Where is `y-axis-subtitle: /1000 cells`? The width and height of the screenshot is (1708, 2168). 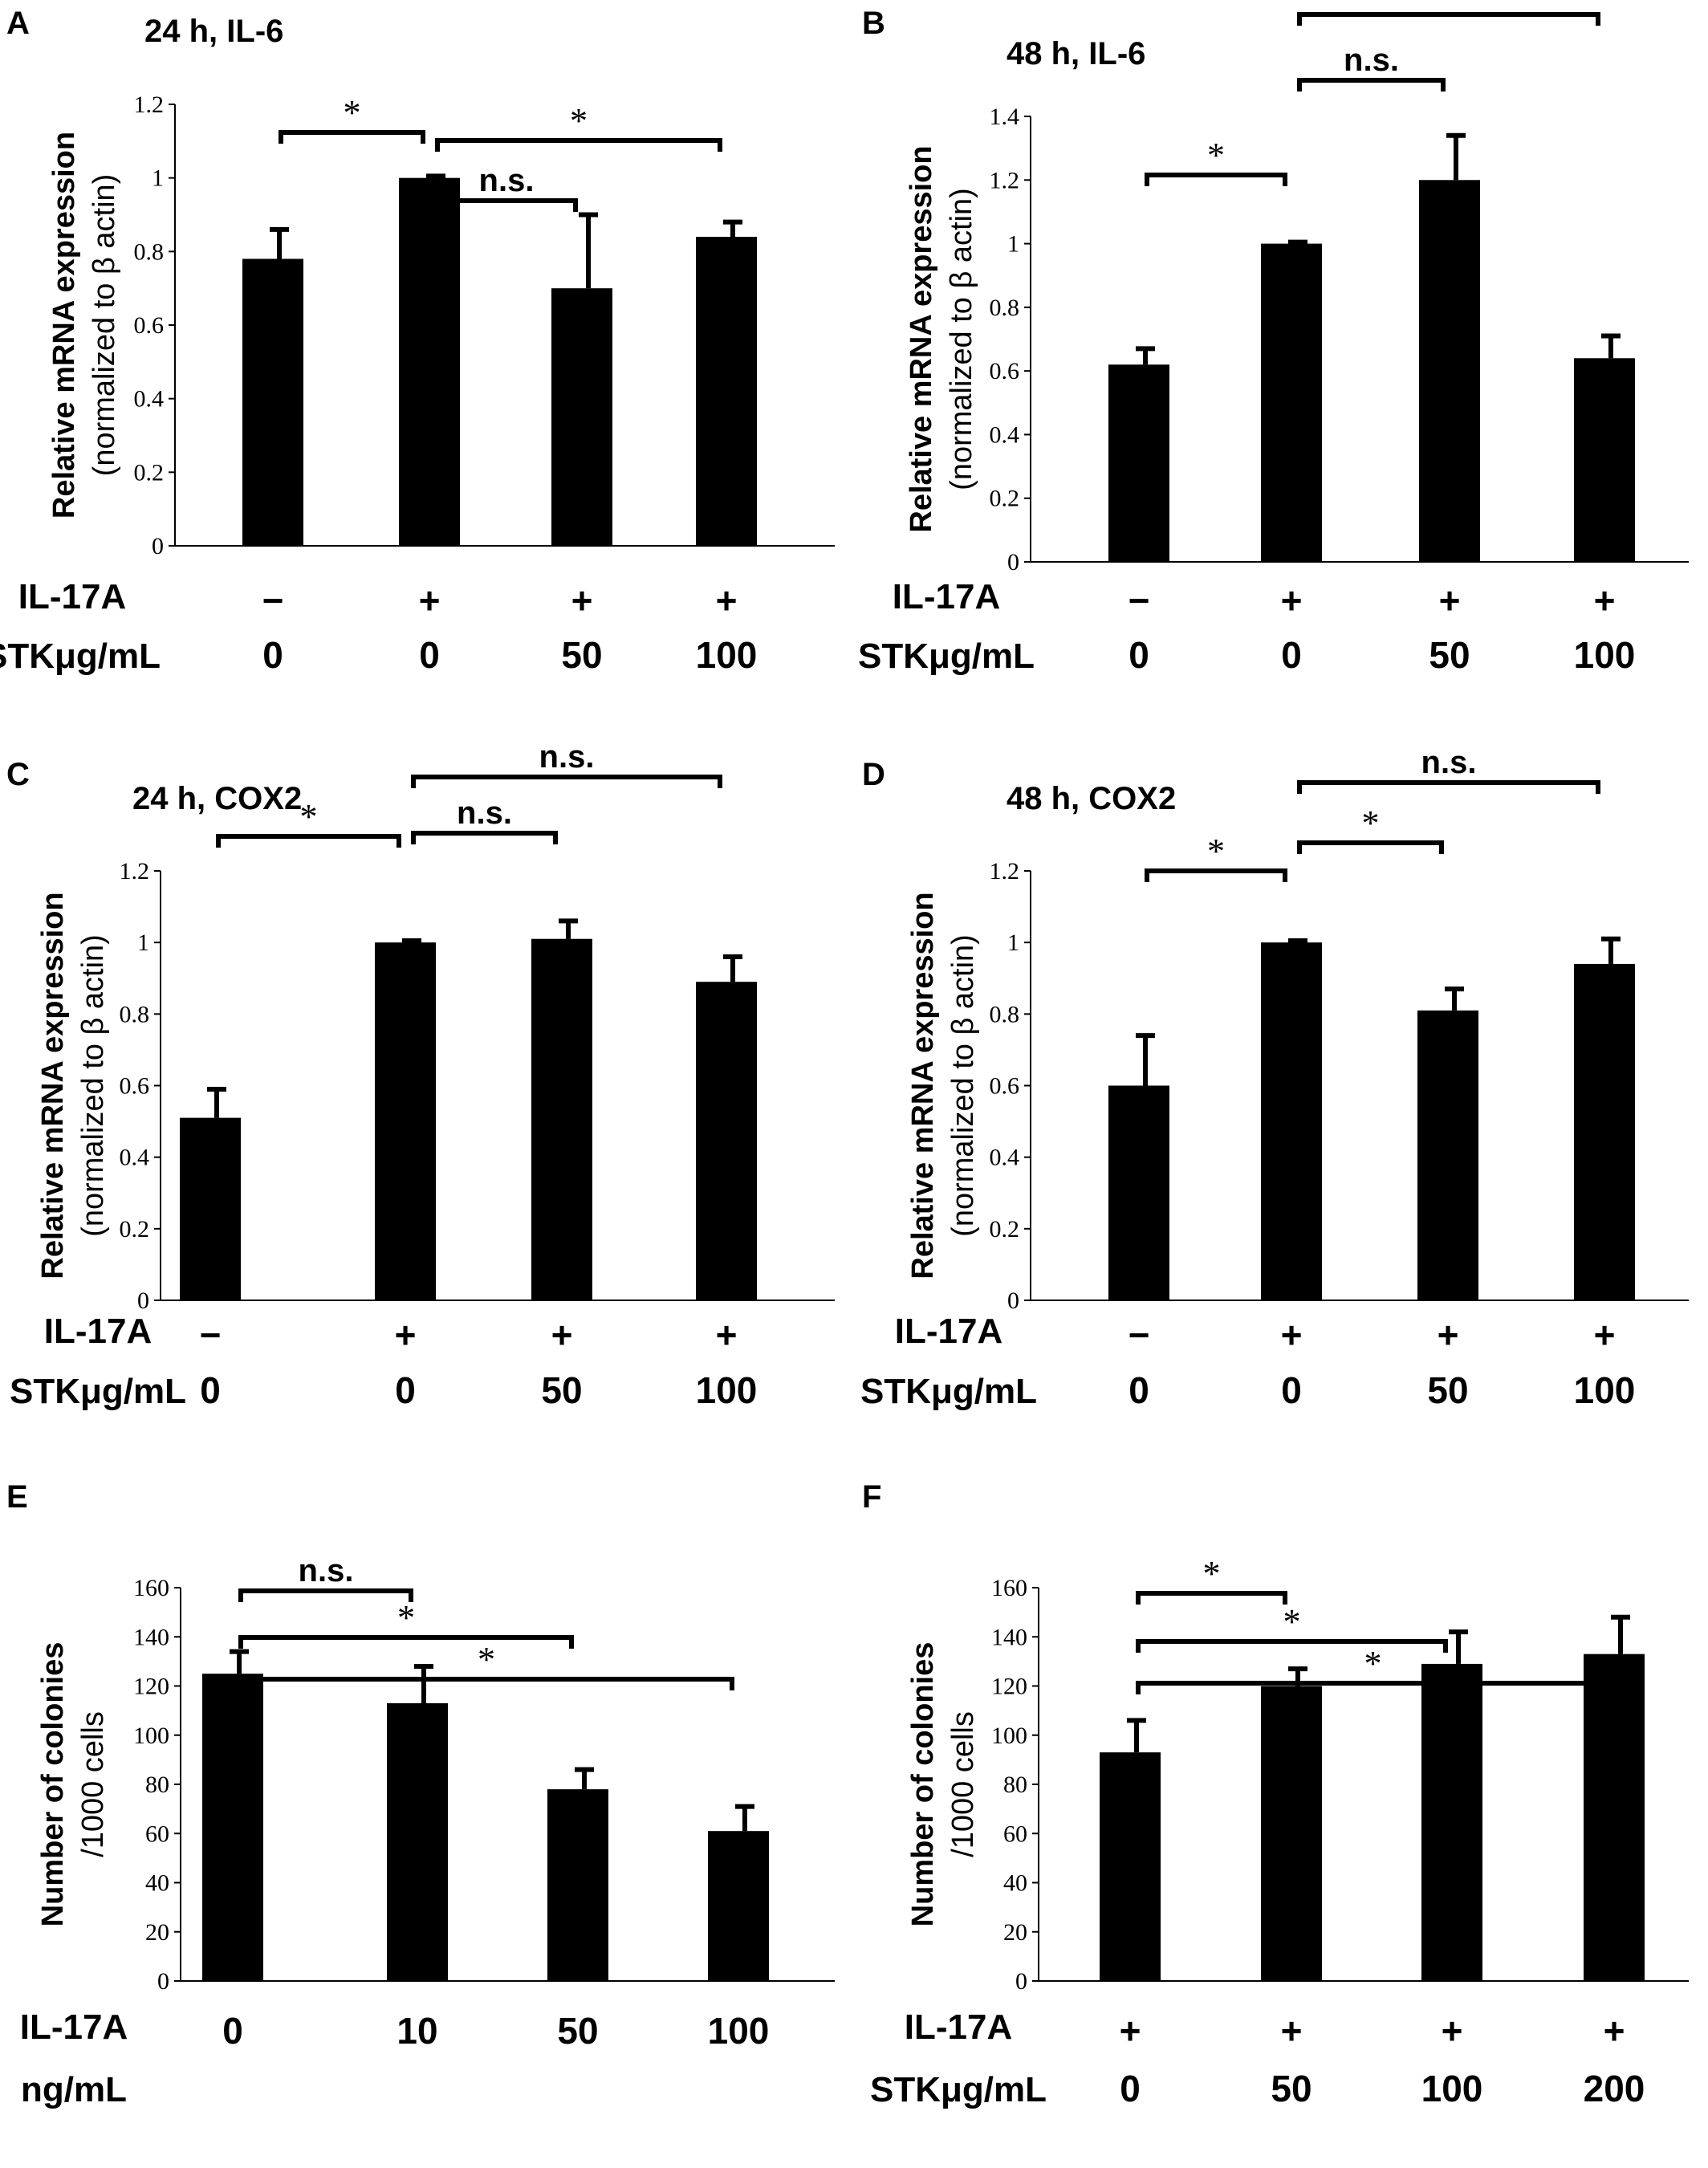
y-axis-subtitle: /1000 cells is located at coordinates (93, 1784).